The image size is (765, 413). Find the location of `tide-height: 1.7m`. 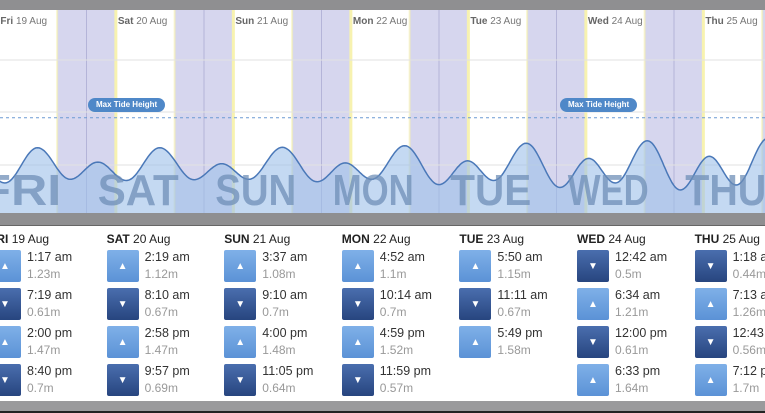

tide-height: 1.7m is located at coordinates (746, 388).